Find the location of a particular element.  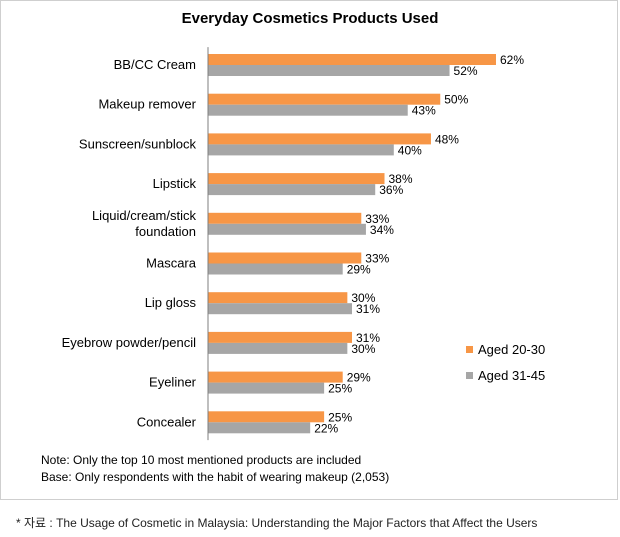

category-label: Sunscreen/sunblock is located at coordinates (138, 143).